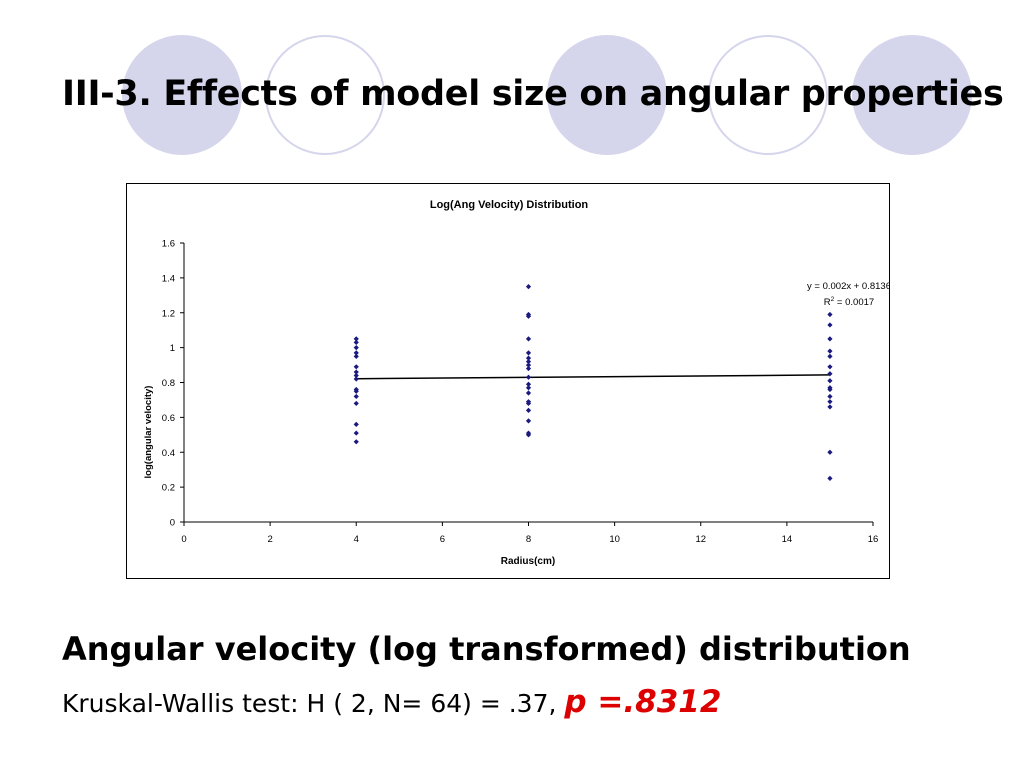 This screenshot has width=1024, height=768. What do you see at coordinates (168, 313) in the screenshot?
I see `y-tick-label: 1.2` at bounding box center [168, 313].